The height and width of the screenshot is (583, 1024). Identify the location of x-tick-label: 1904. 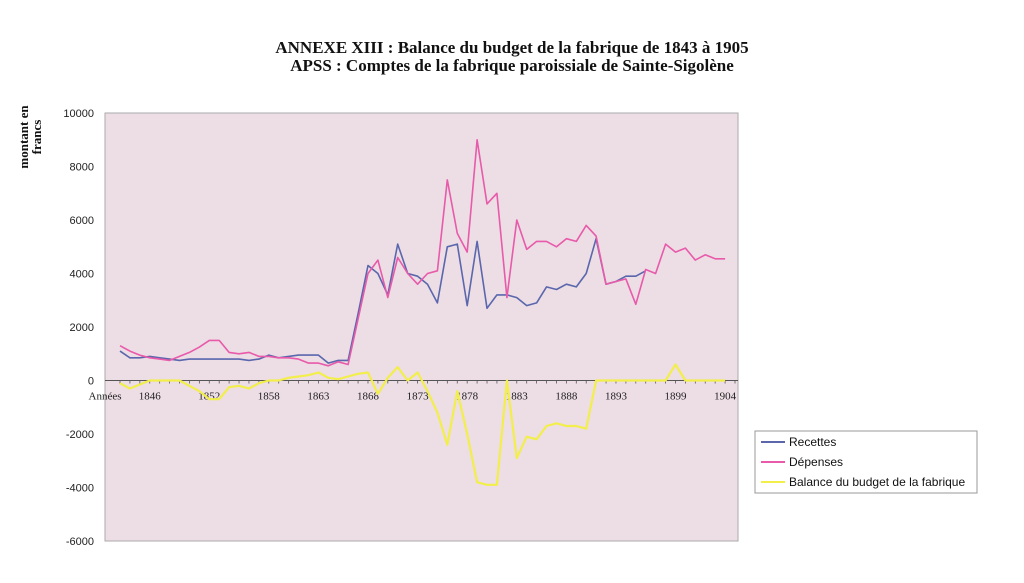
(725, 397).